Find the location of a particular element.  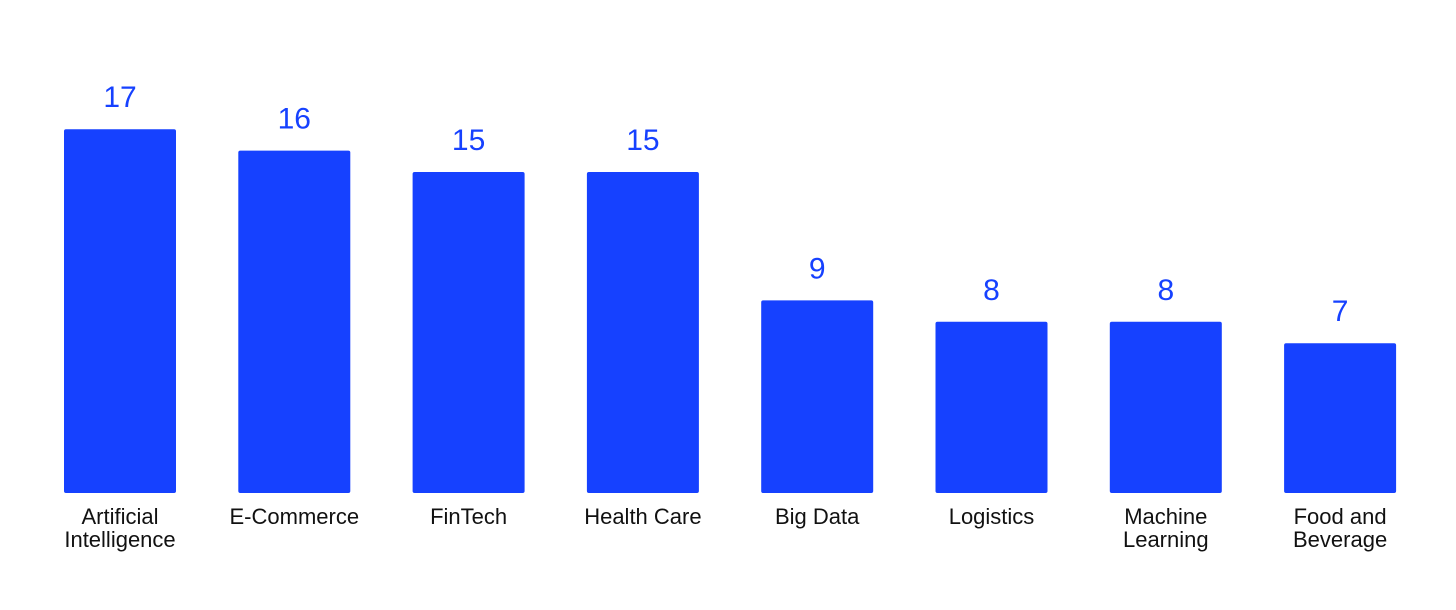

category-label-line: Beverage is located at coordinates (1340, 539).